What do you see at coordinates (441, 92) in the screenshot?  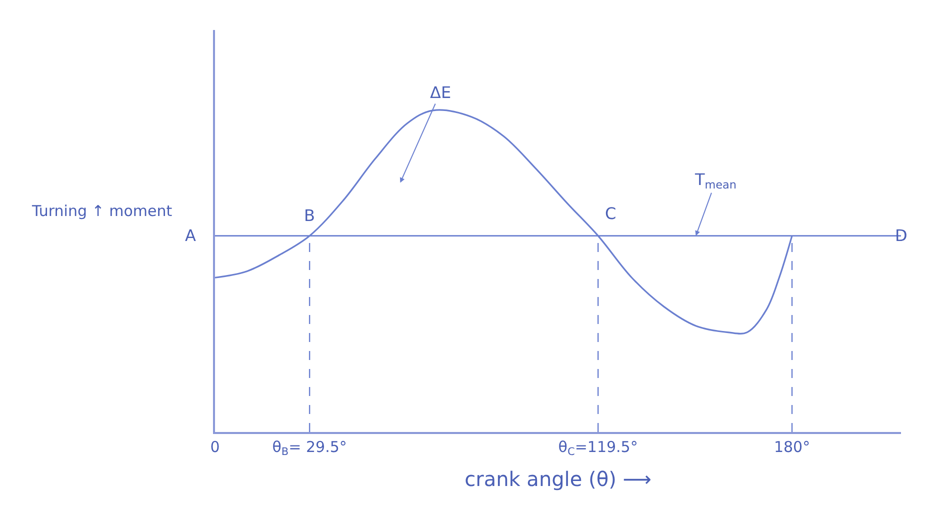 I see `text: ΔE` at bounding box center [441, 92].